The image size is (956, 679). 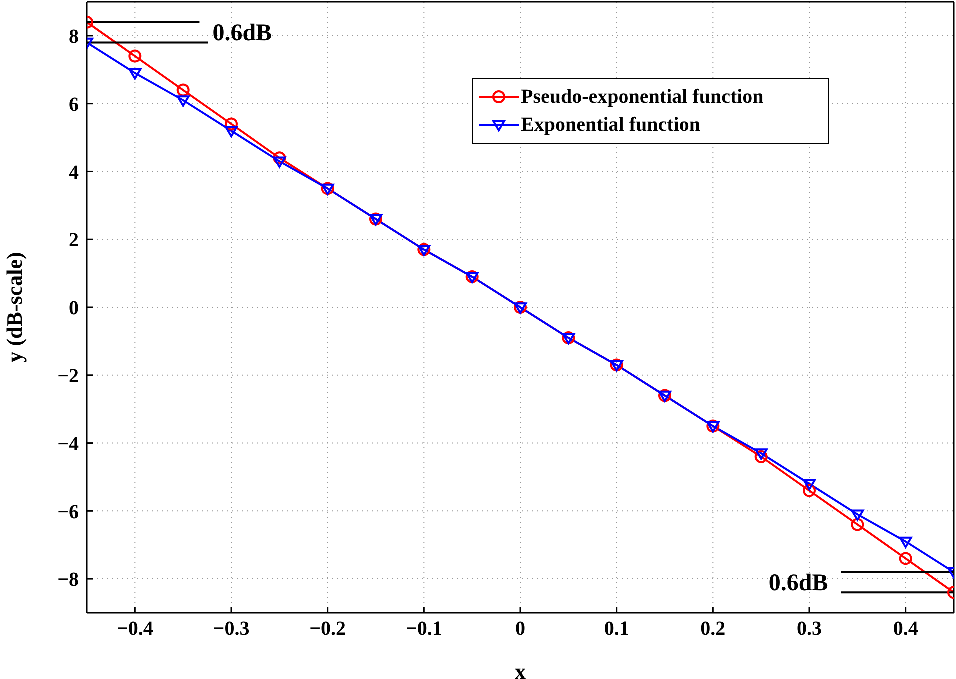 What do you see at coordinates (68, 580) in the screenshot?
I see `y-tick-label: −8` at bounding box center [68, 580].